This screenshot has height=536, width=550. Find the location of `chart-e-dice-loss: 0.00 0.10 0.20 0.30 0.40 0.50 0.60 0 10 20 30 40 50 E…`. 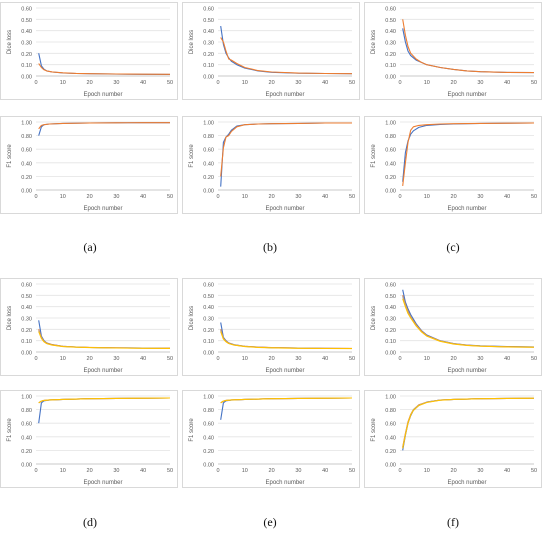

chart-e-dice-loss: 0.00 0.10 0.20 0.30 0.40 0.50 0.60 0 10 20 30 40 50 E… is located at coordinates (271, 327).